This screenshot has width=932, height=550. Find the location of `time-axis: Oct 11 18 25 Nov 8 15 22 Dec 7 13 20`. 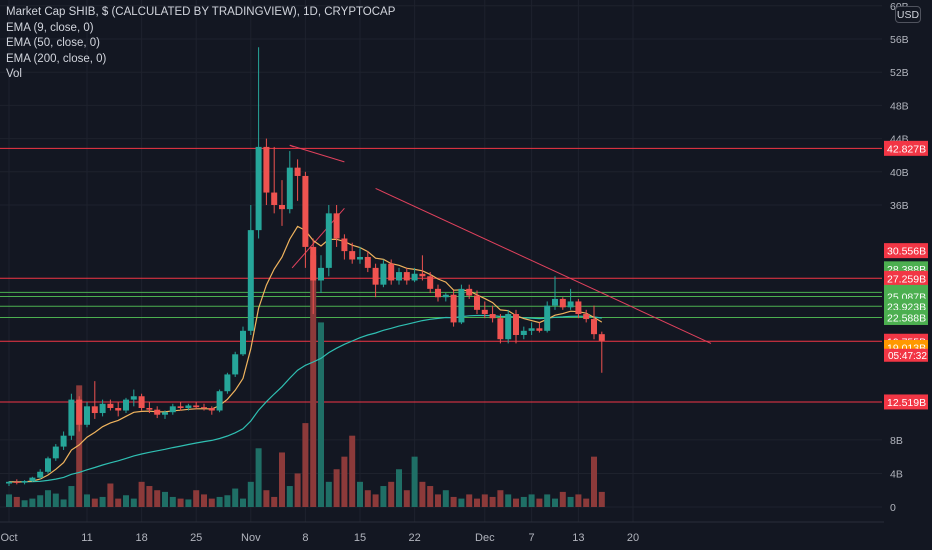

time-axis: Oct 11 18 25 Nov 8 15 22 Dec 7 13 20 is located at coordinates (443, 535).